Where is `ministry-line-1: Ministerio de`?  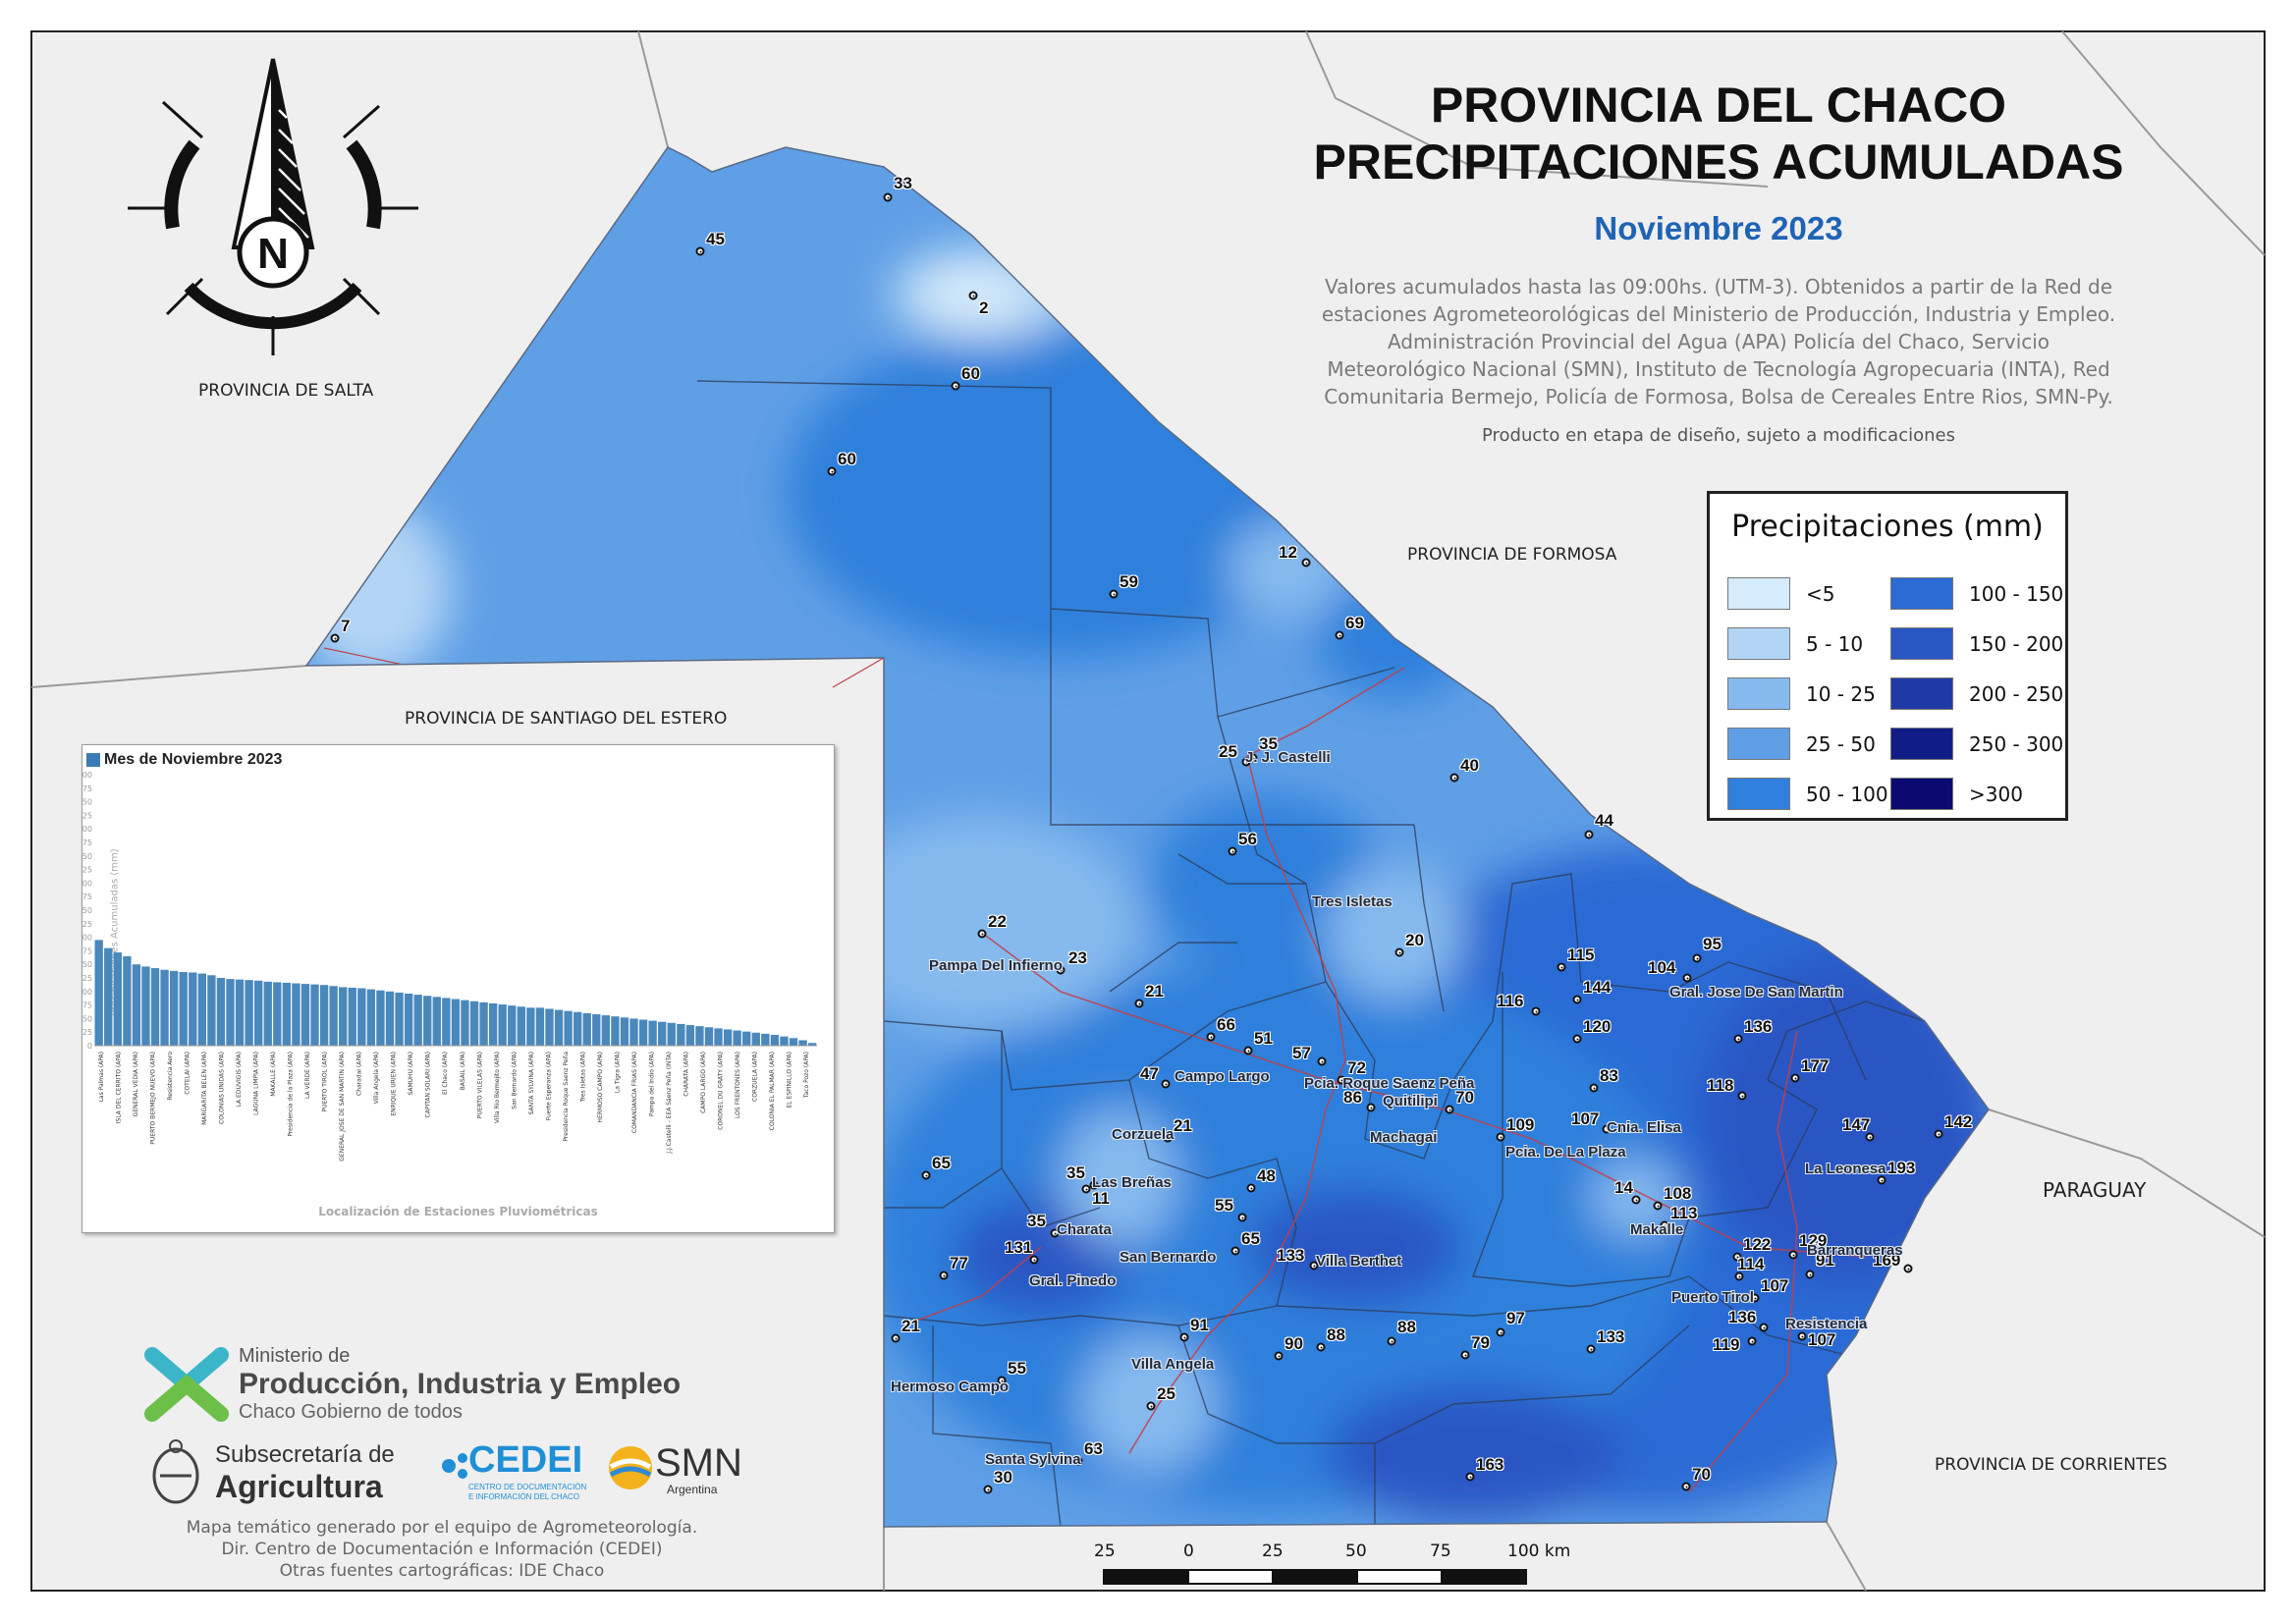
ministry-line-1: Ministerio de is located at coordinates (295, 1356).